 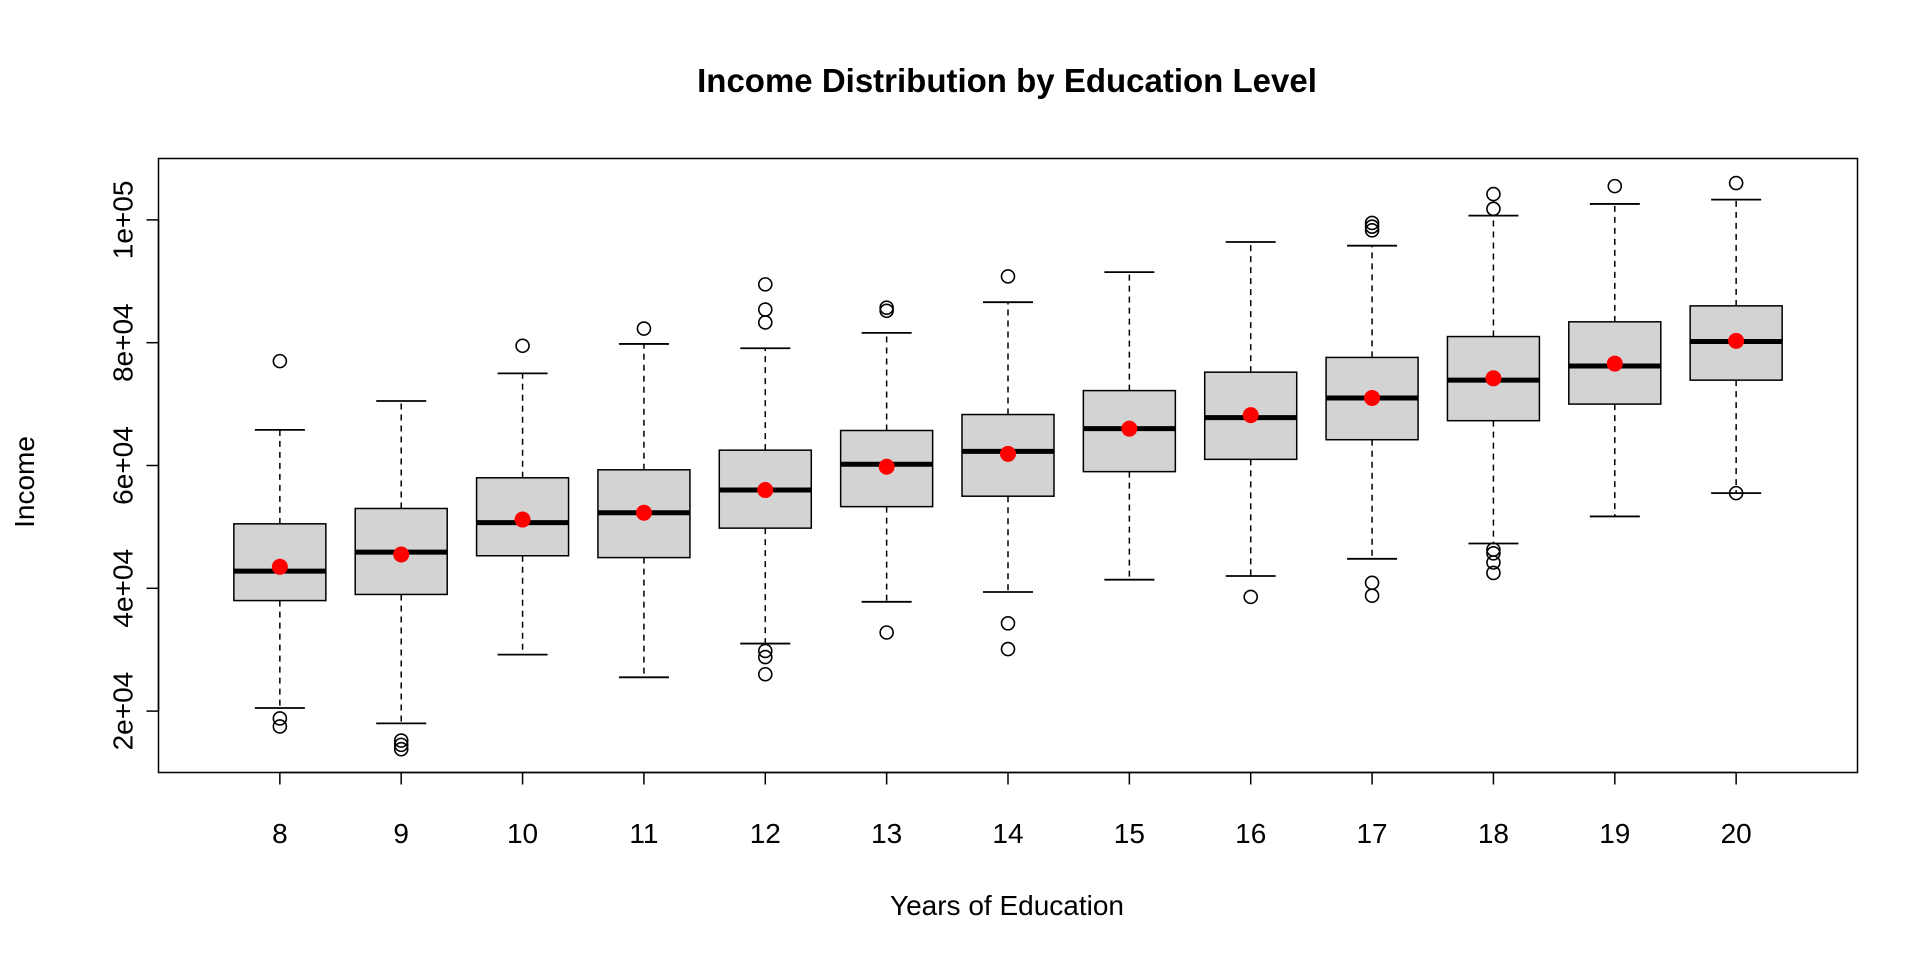 What do you see at coordinates (1129, 833) in the screenshot?
I see `x-tick-label-15: 15` at bounding box center [1129, 833].